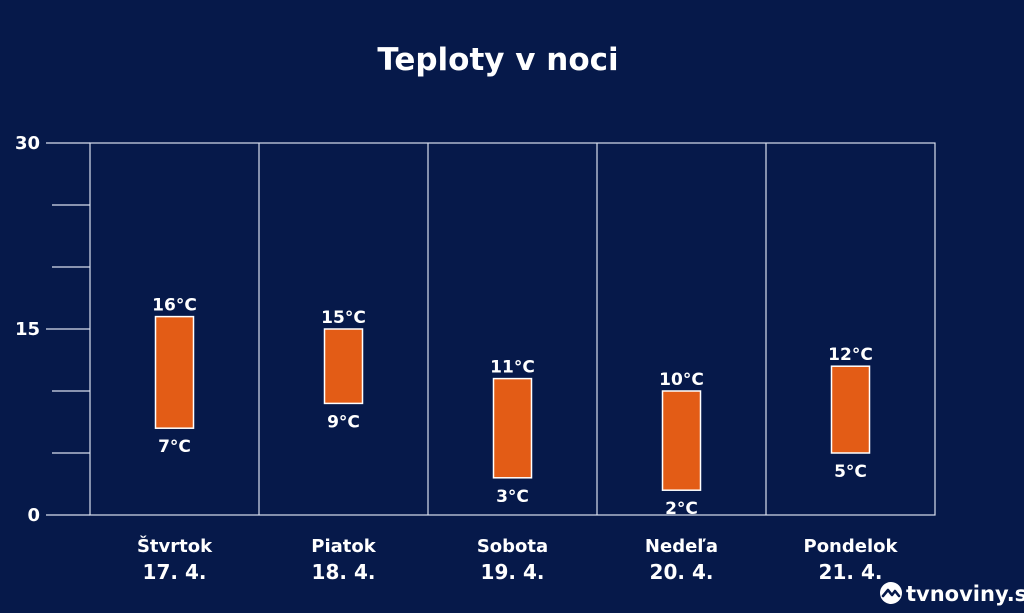  What do you see at coordinates (513, 572) in the screenshot?
I see `category-date-label: 19. 4.` at bounding box center [513, 572].